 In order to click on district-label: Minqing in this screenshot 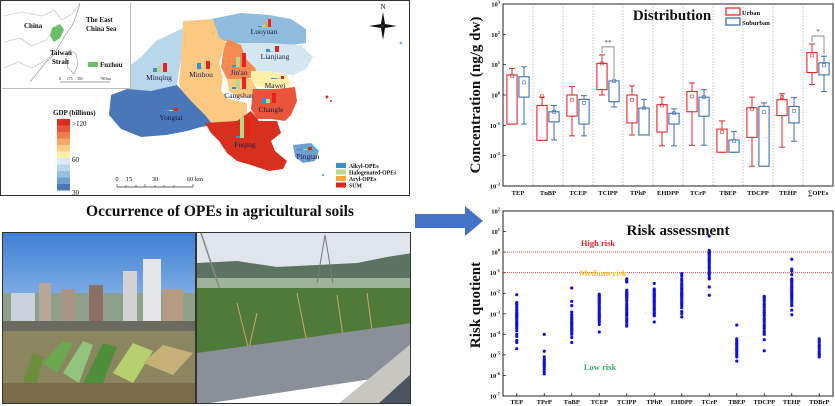, I will do `click(159, 77)`.